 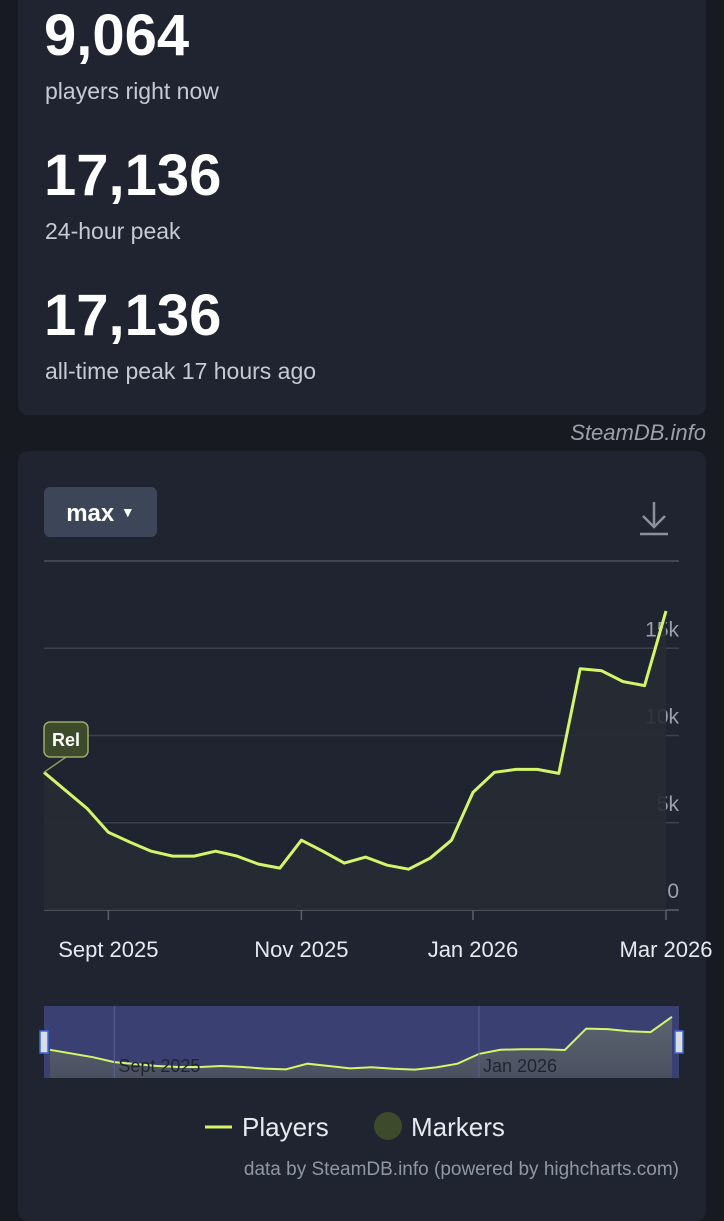 I want to click on marker-box, so click(x=66, y=739).